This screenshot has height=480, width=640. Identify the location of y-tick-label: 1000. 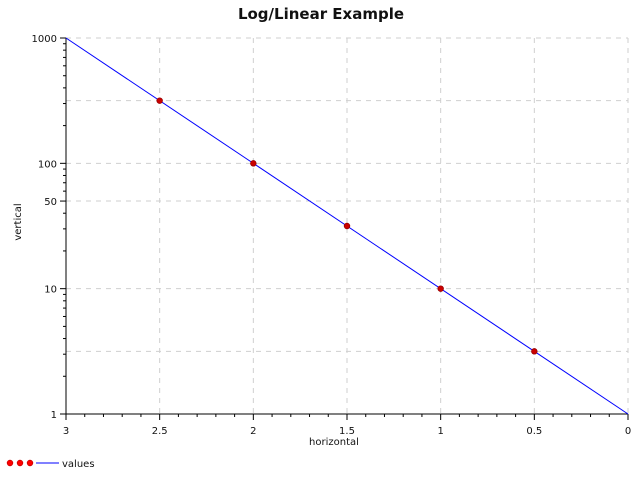
(44, 39).